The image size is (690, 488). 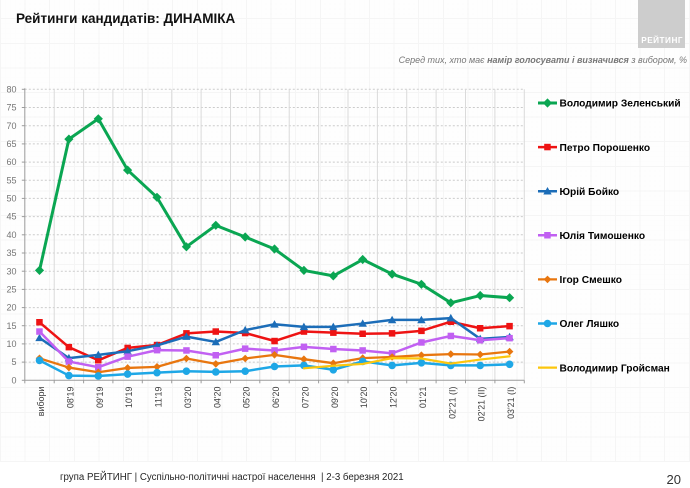 What do you see at coordinates (247, 398) in the screenshot?
I see `svg-text: 05'20` at bounding box center [247, 398].